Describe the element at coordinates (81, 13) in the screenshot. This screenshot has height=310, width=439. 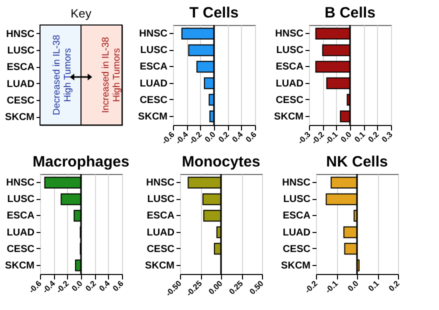
I see `text: Key` at that location.